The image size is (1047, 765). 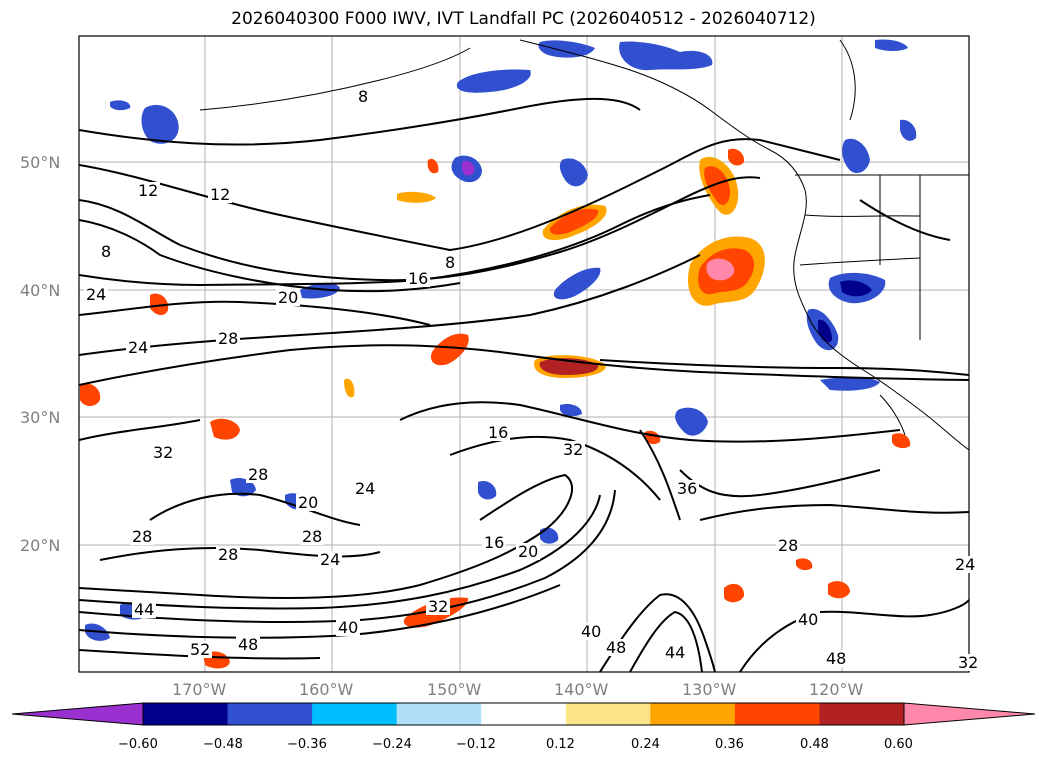 I want to click on colorbar-tick-label: 0.60, so click(x=898, y=744).